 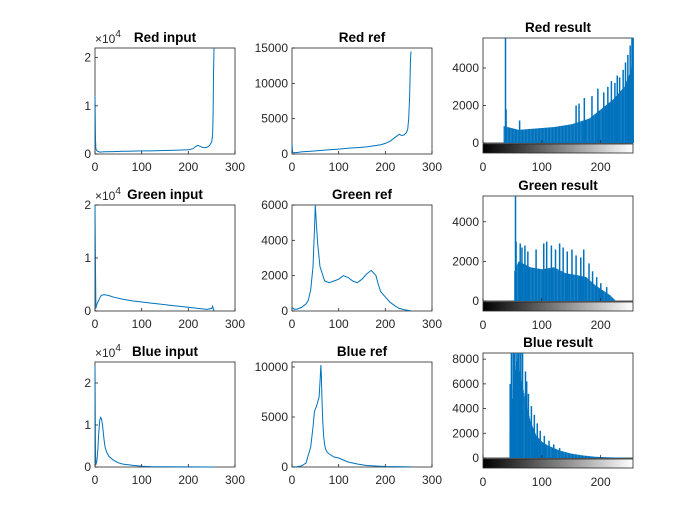 What do you see at coordinates (558, 306) in the screenshot?
I see `green-result-colorbar` at bounding box center [558, 306].